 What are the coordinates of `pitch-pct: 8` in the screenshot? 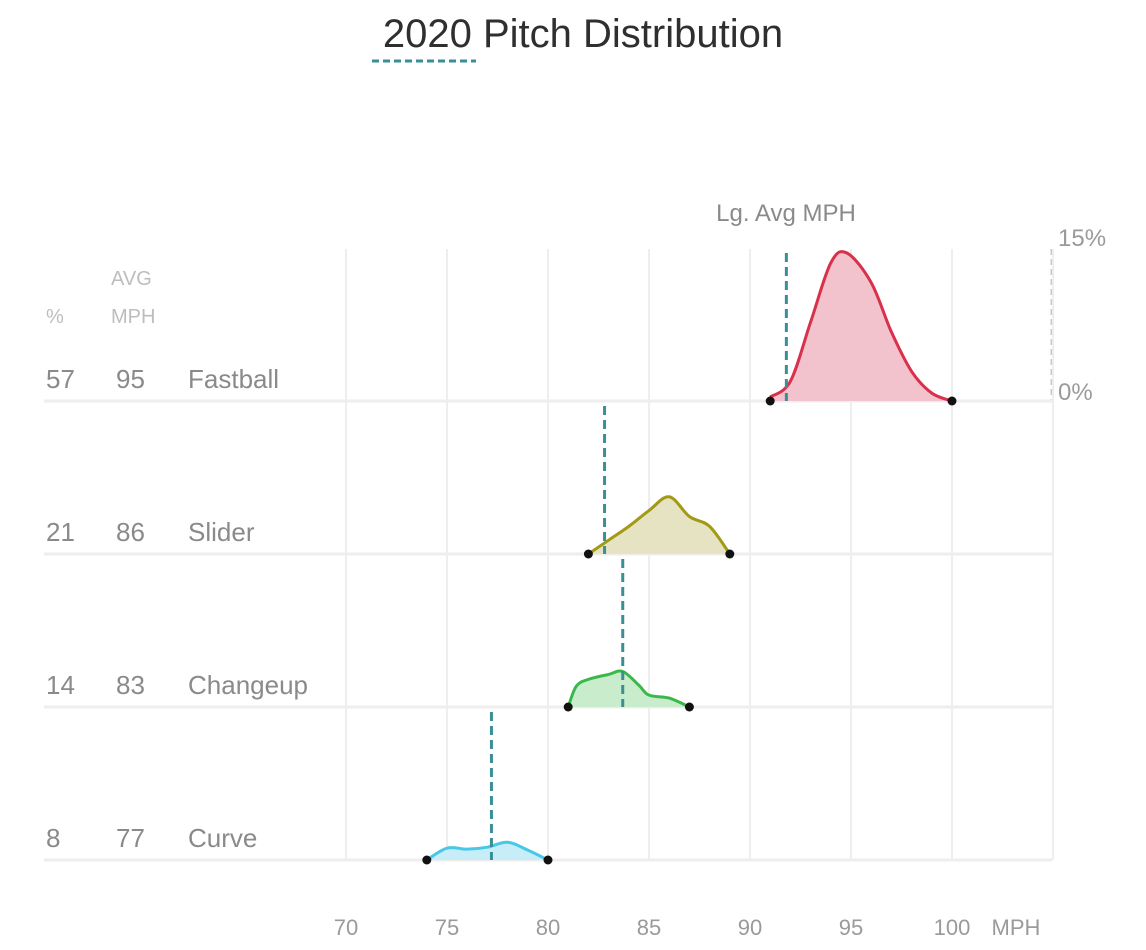 It's located at (53, 838).